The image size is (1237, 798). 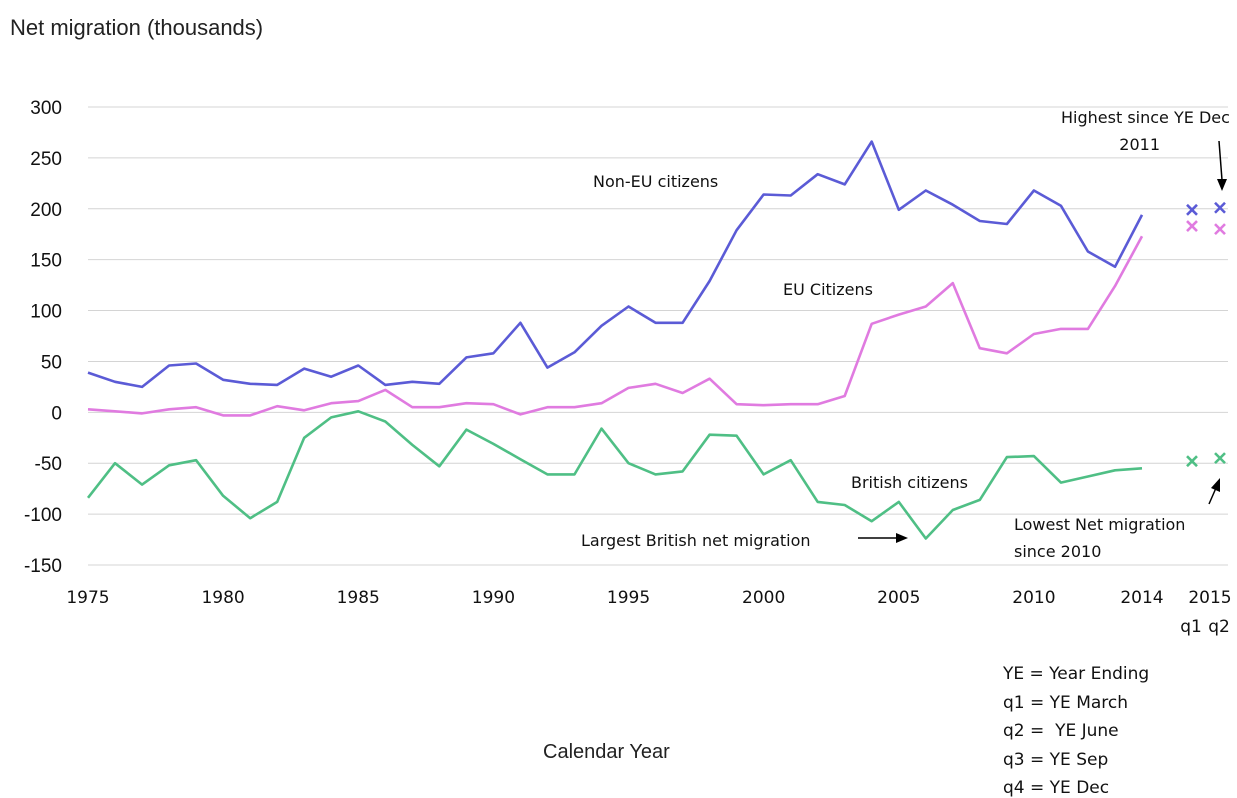 I want to click on note-q4: q4 = YE Dec, so click(x=1056, y=788).